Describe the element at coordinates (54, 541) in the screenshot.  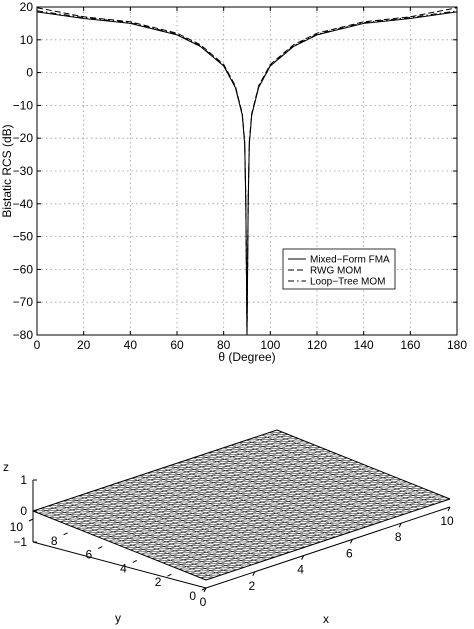
I see `y-tick-label: 8` at that location.